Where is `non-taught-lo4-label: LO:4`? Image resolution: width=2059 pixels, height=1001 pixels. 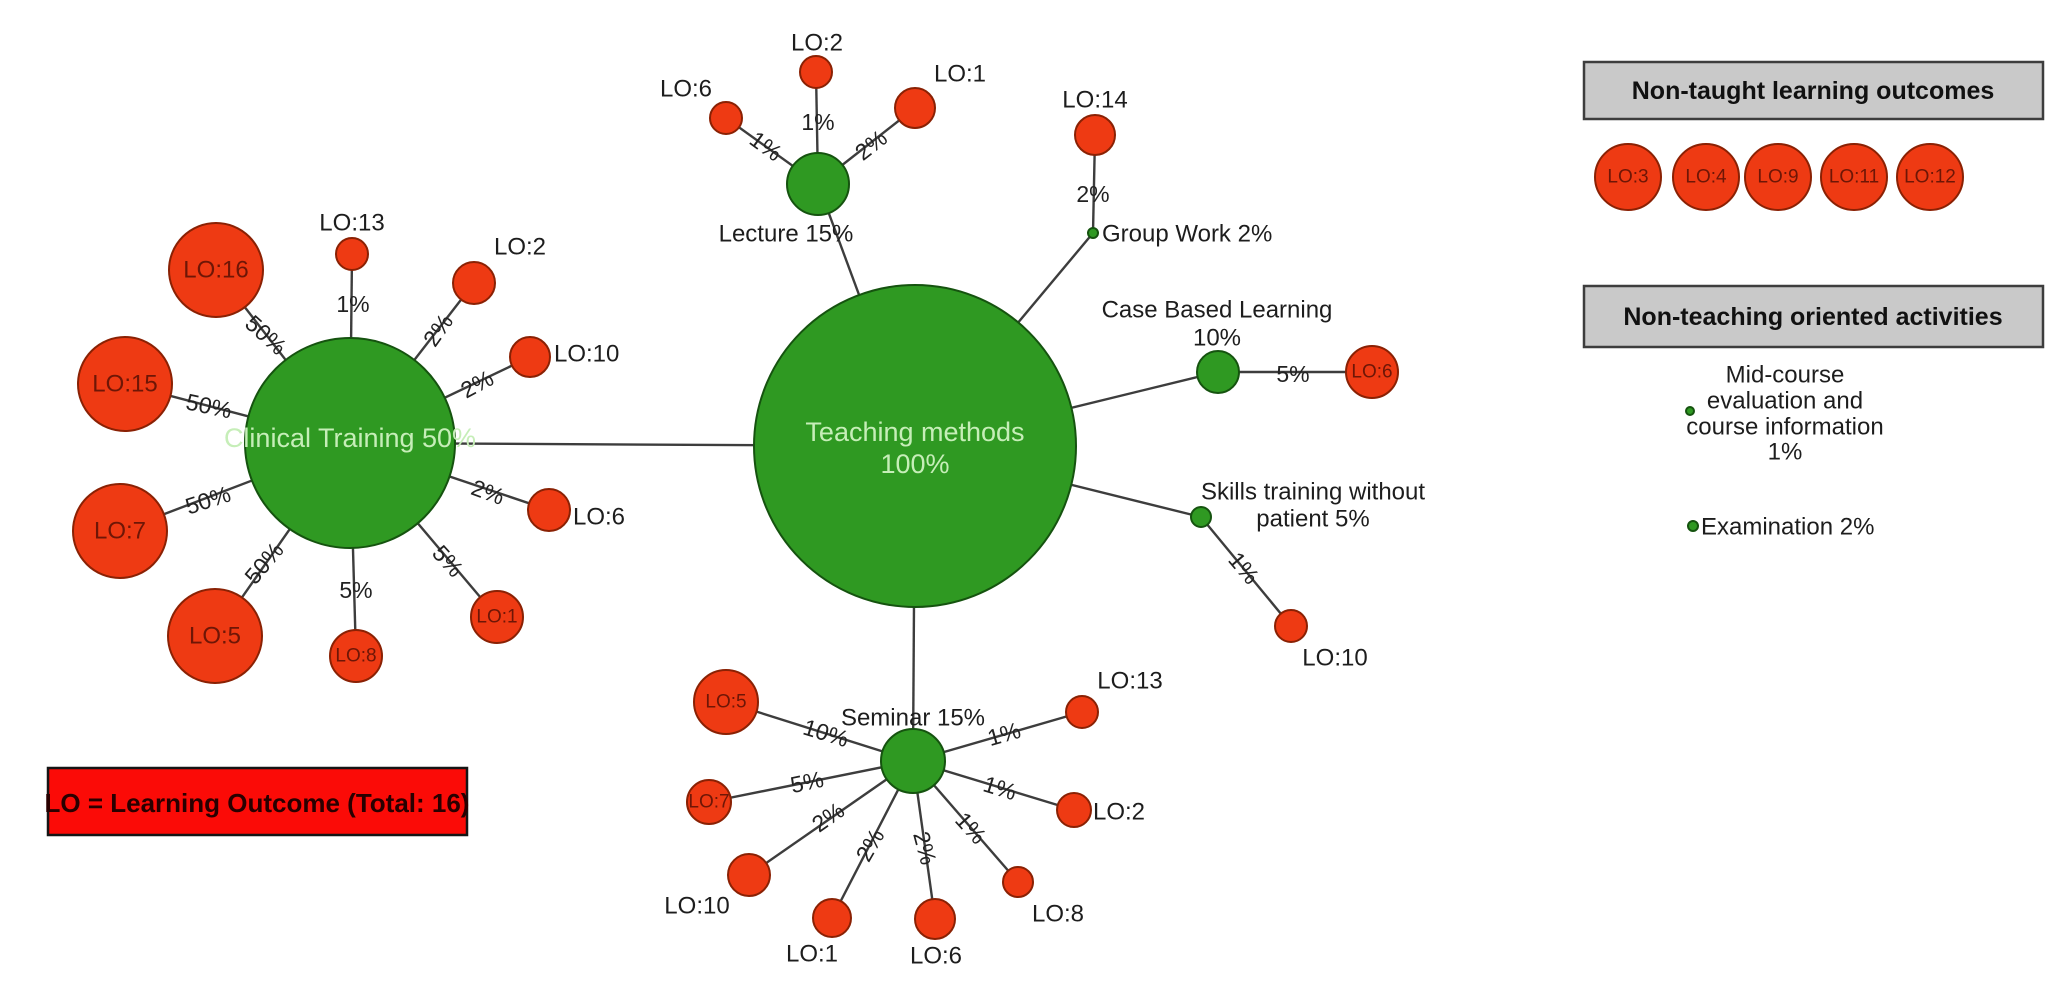 non-taught-lo4-label: LO:4 is located at coordinates (1706, 177).